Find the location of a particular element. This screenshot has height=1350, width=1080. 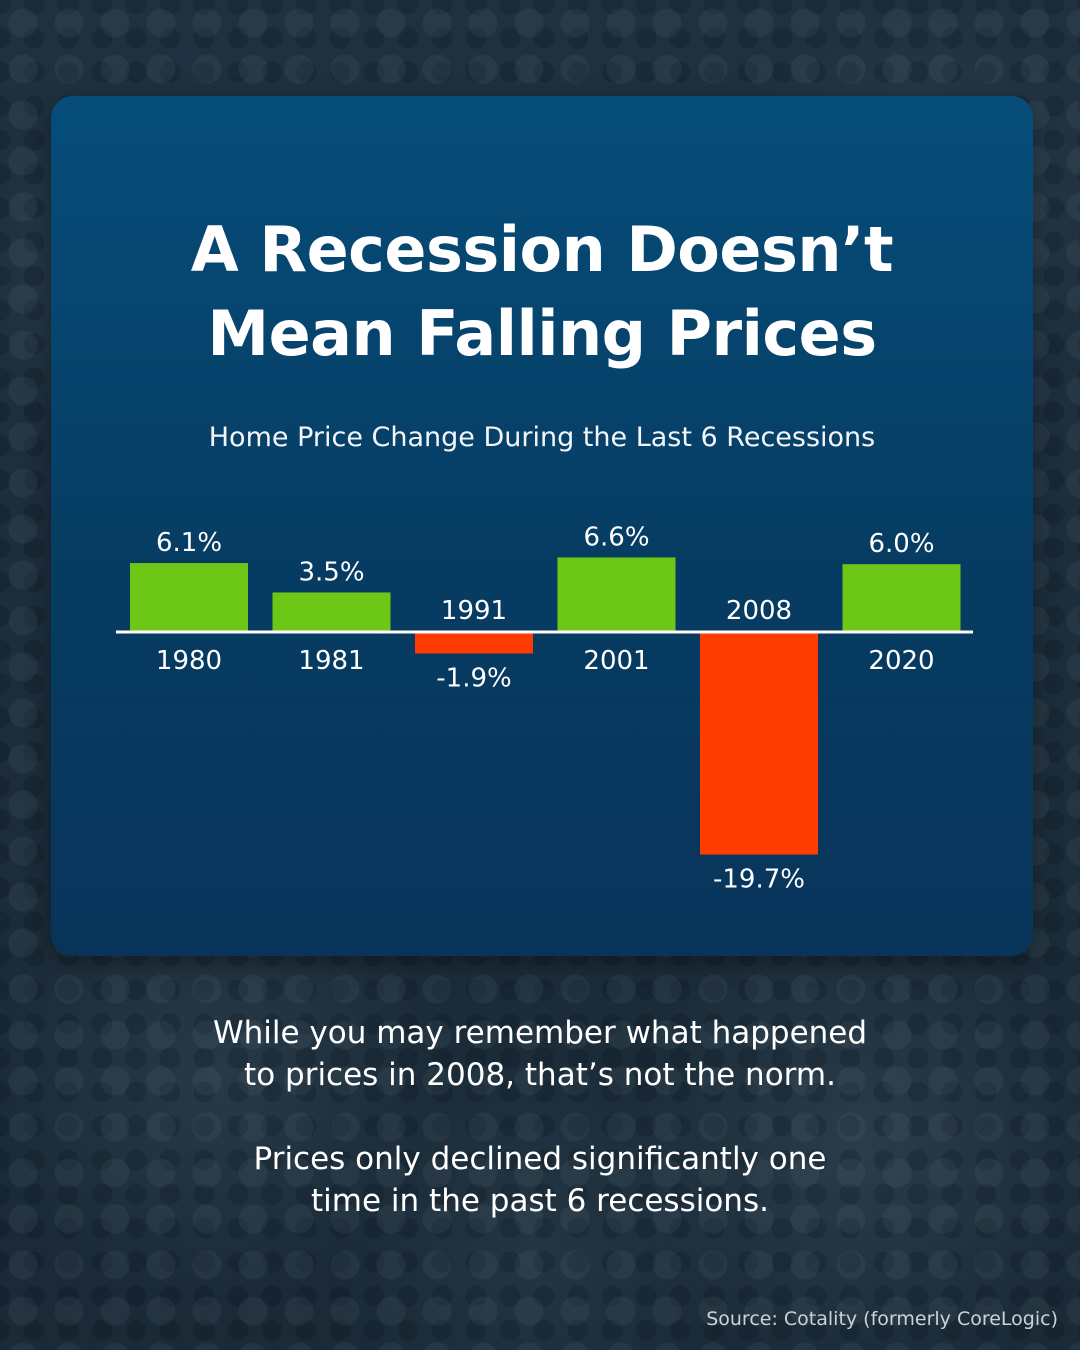

headline: A Recession Doesn’t Mean Falling Prices is located at coordinates (542, 292).